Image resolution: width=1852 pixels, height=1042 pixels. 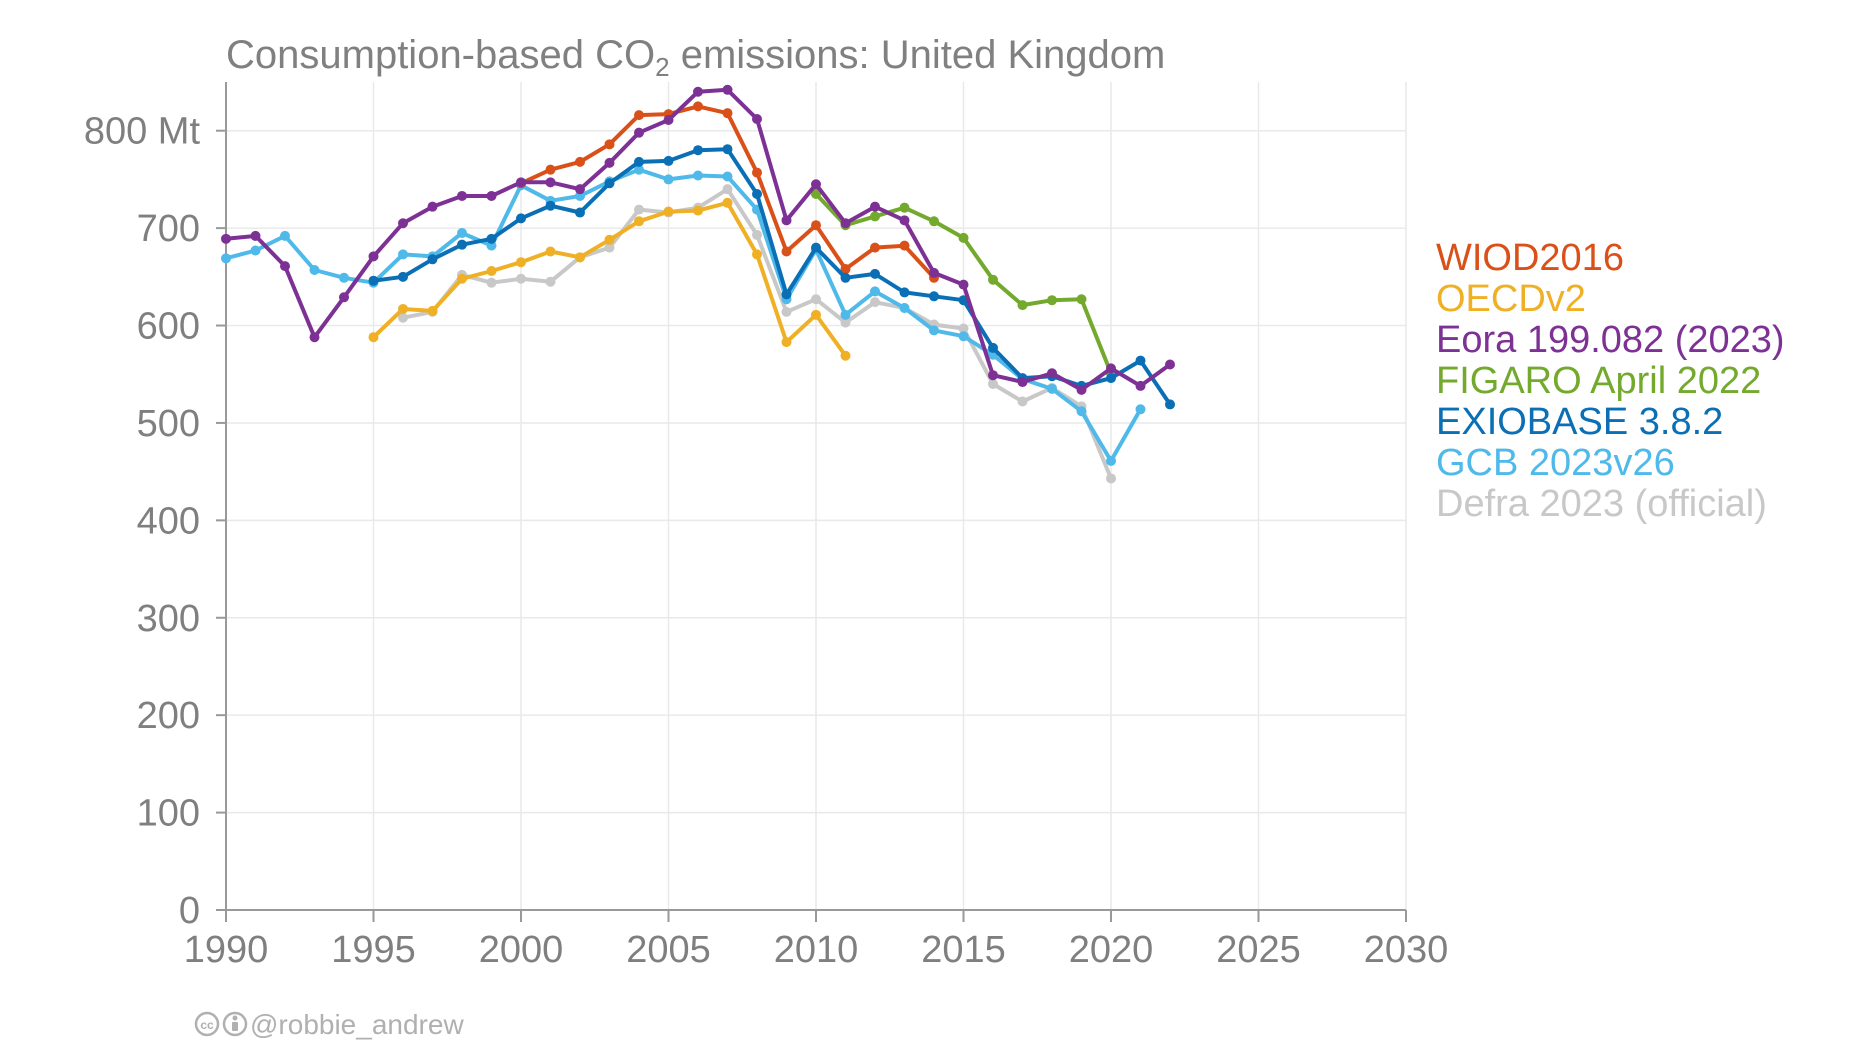 What do you see at coordinates (1530, 258) in the screenshot?
I see `legend-item-wiod2016: WIOD2016` at bounding box center [1530, 258].